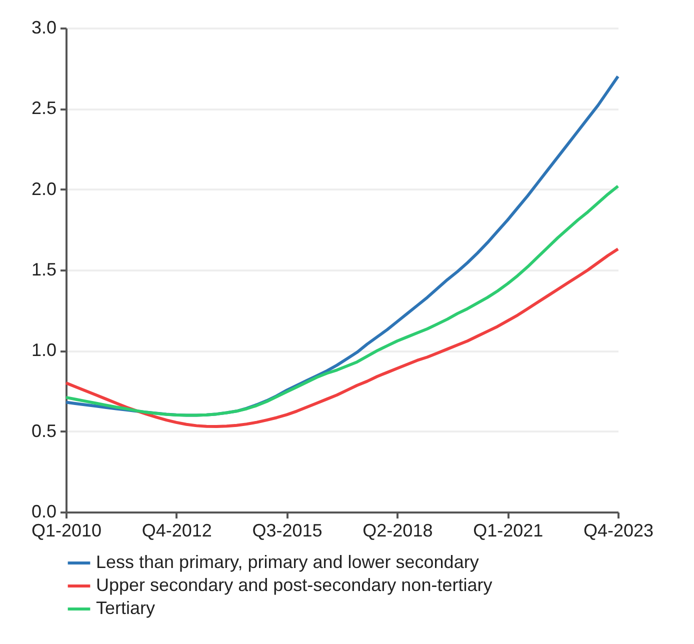 This screenshot has width=694, height=644. What do you see at coordinates (508, 530) in the screenshot?
I see `x-tick-label: Q1-2021` at bounding box center [508, 530].